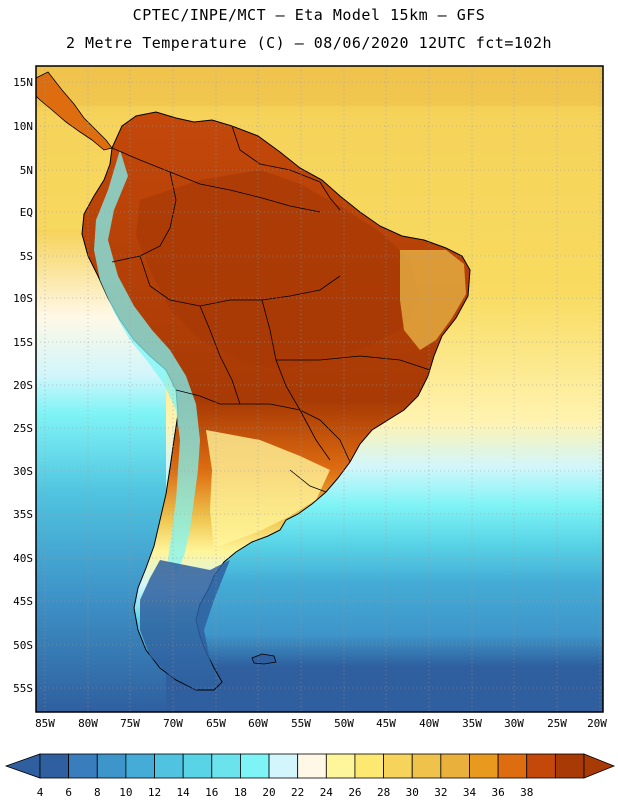 The image size is (618, 800). I want to click on colorbar: 4 6 8 10 12 14 16 18 20 22 24 26 28 30 32 34 36 38, so click(310, 776).